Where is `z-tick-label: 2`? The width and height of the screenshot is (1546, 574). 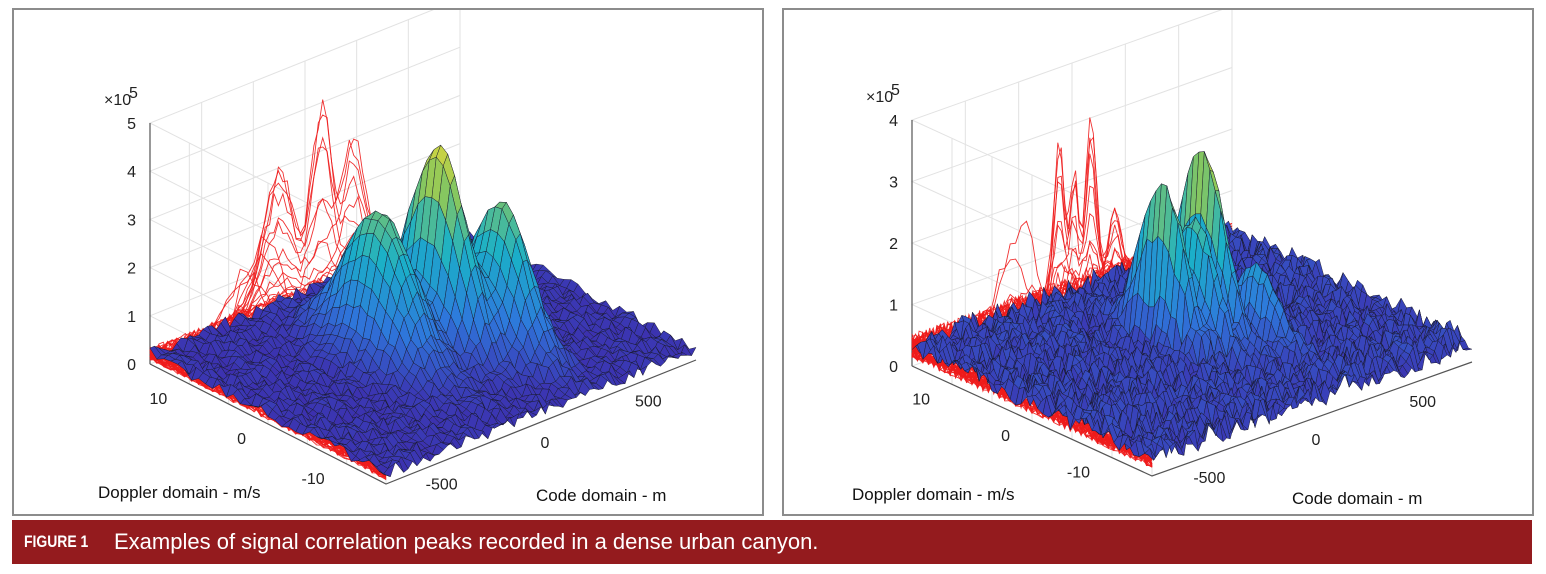
z-tick-label: 2 is located at coordinates (131, 269).